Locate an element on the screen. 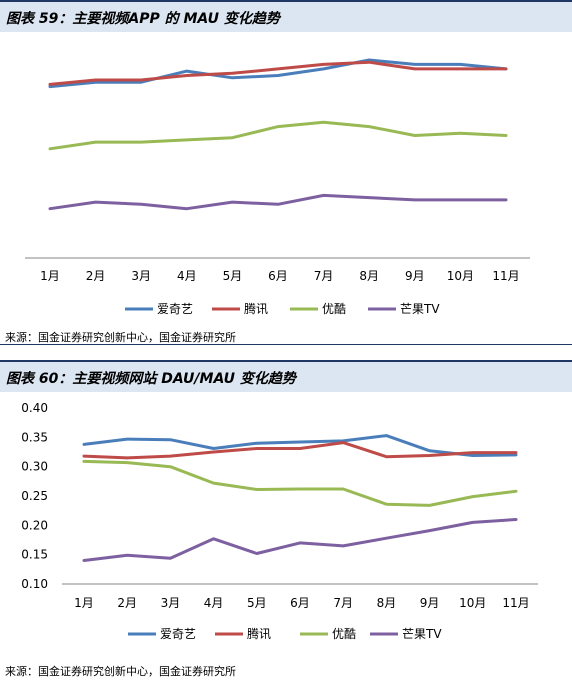 This screenshot has width=572, height=681. chart2-title-bar: 图表 60：主要视频网站 DAU/MAU 变化趋势 is located at coordinates (286, 376).